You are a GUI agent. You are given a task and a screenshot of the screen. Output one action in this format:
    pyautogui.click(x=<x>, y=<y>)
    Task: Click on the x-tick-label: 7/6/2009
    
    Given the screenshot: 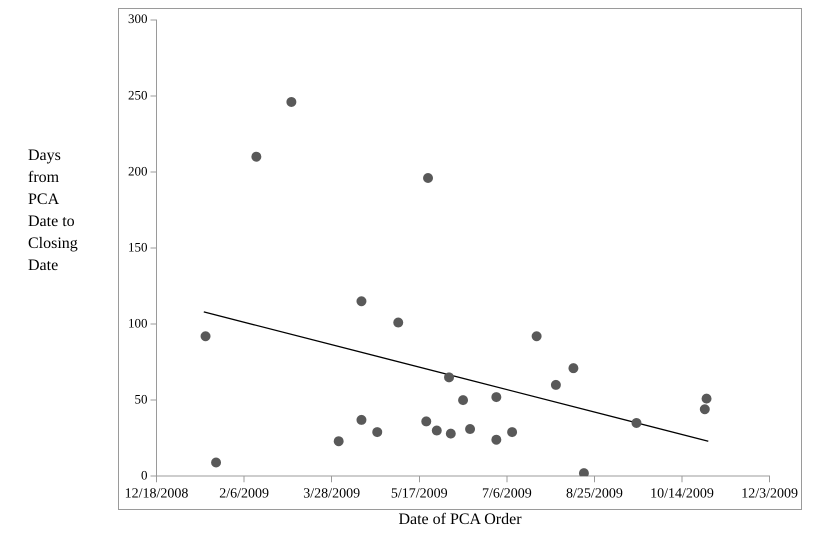 What is the action you would take?
    pyautogui.click(x=507, y=494)
    